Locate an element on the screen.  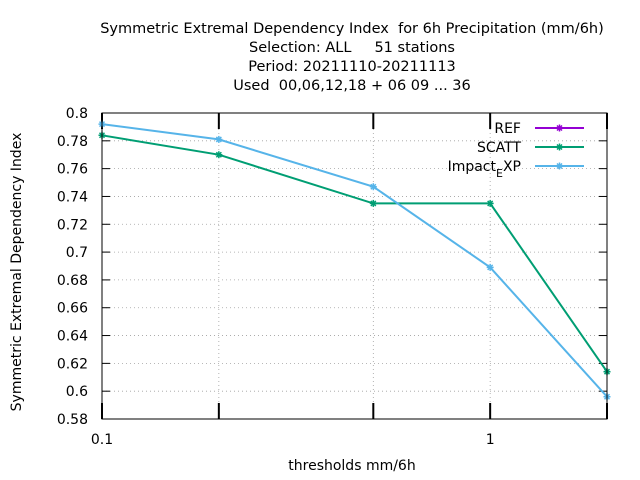
y-tick-label: 0.76 is located at coordinates (72, 170).